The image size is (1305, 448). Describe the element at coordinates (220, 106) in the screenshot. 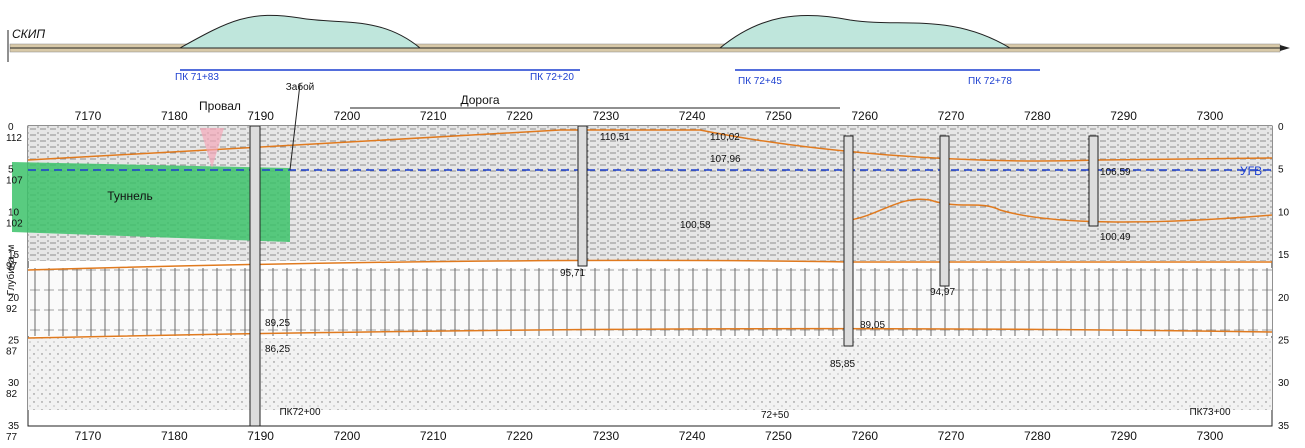

I see `labels: Провал` at that location.